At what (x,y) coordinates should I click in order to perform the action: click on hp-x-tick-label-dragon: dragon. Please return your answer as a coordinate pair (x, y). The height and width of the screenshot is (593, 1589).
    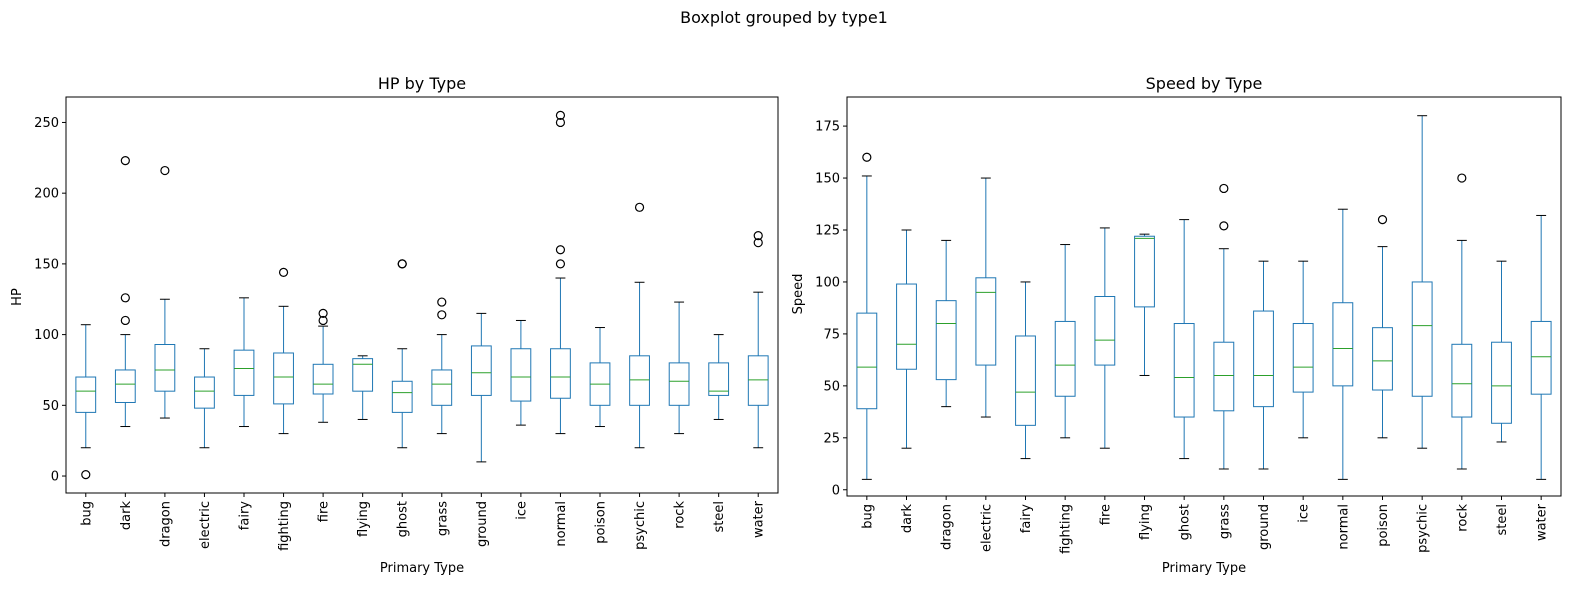
    Looking at the image, I should click on (165, 524).